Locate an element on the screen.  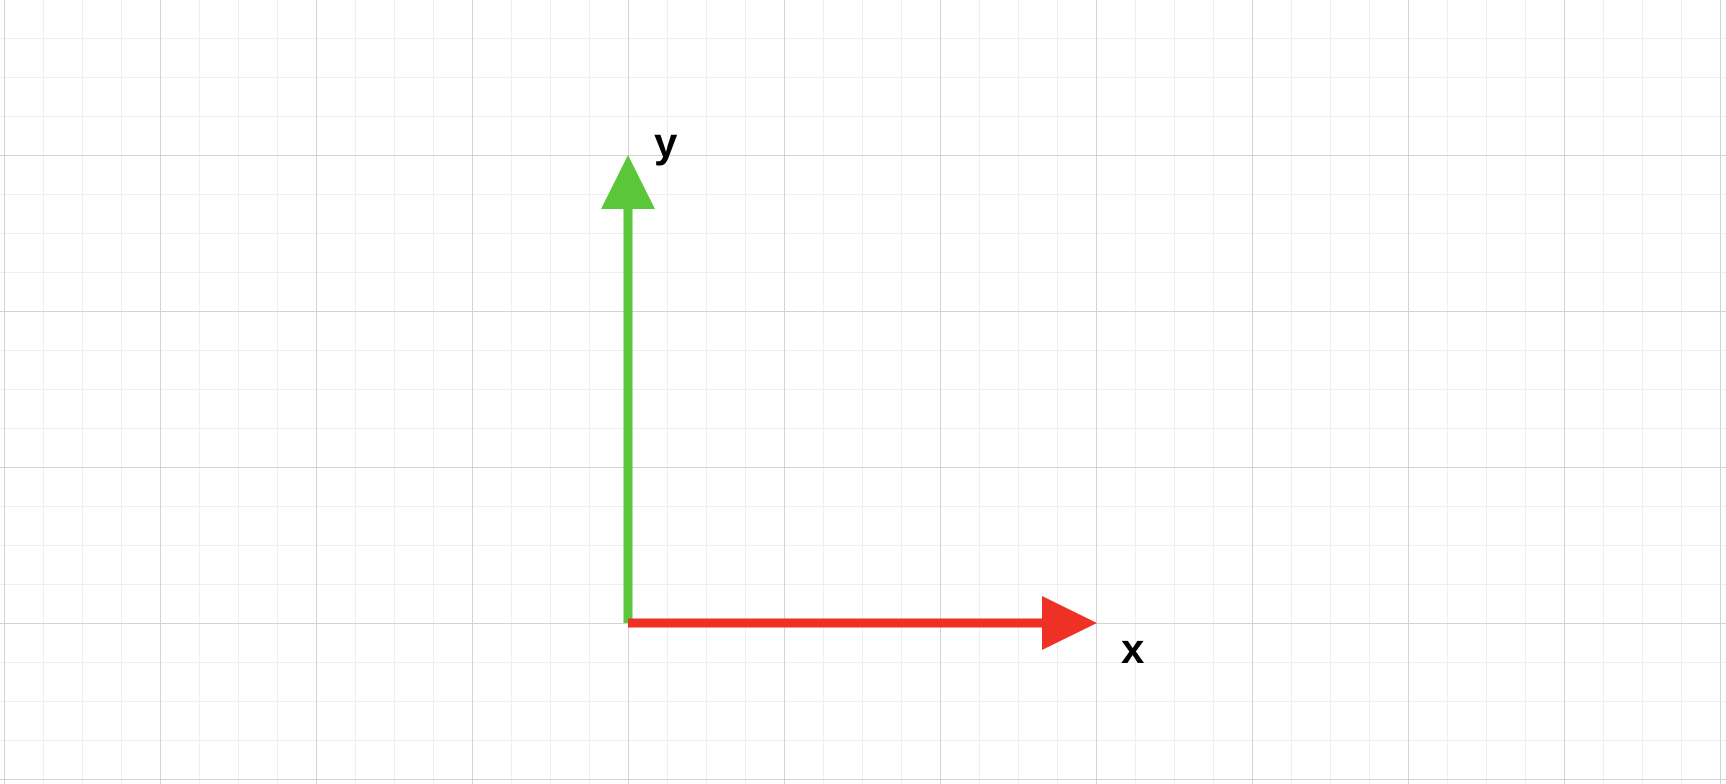
x-axis is located at coordinates (862, 623).